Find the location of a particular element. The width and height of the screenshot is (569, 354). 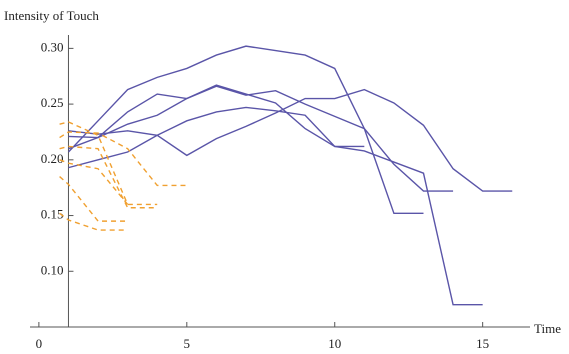

y-tick-label: 0.25 is located at coordinates (52, 102).